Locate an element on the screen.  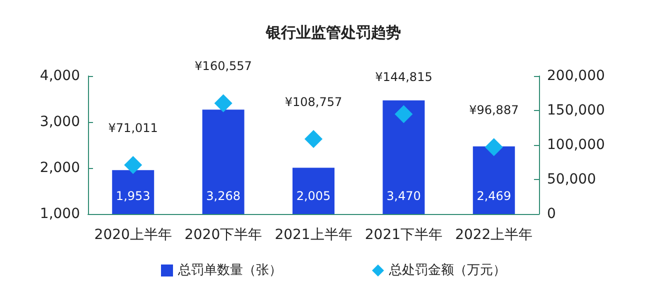
y-tick-label: 1,000 is located at coordinates (60, 214).